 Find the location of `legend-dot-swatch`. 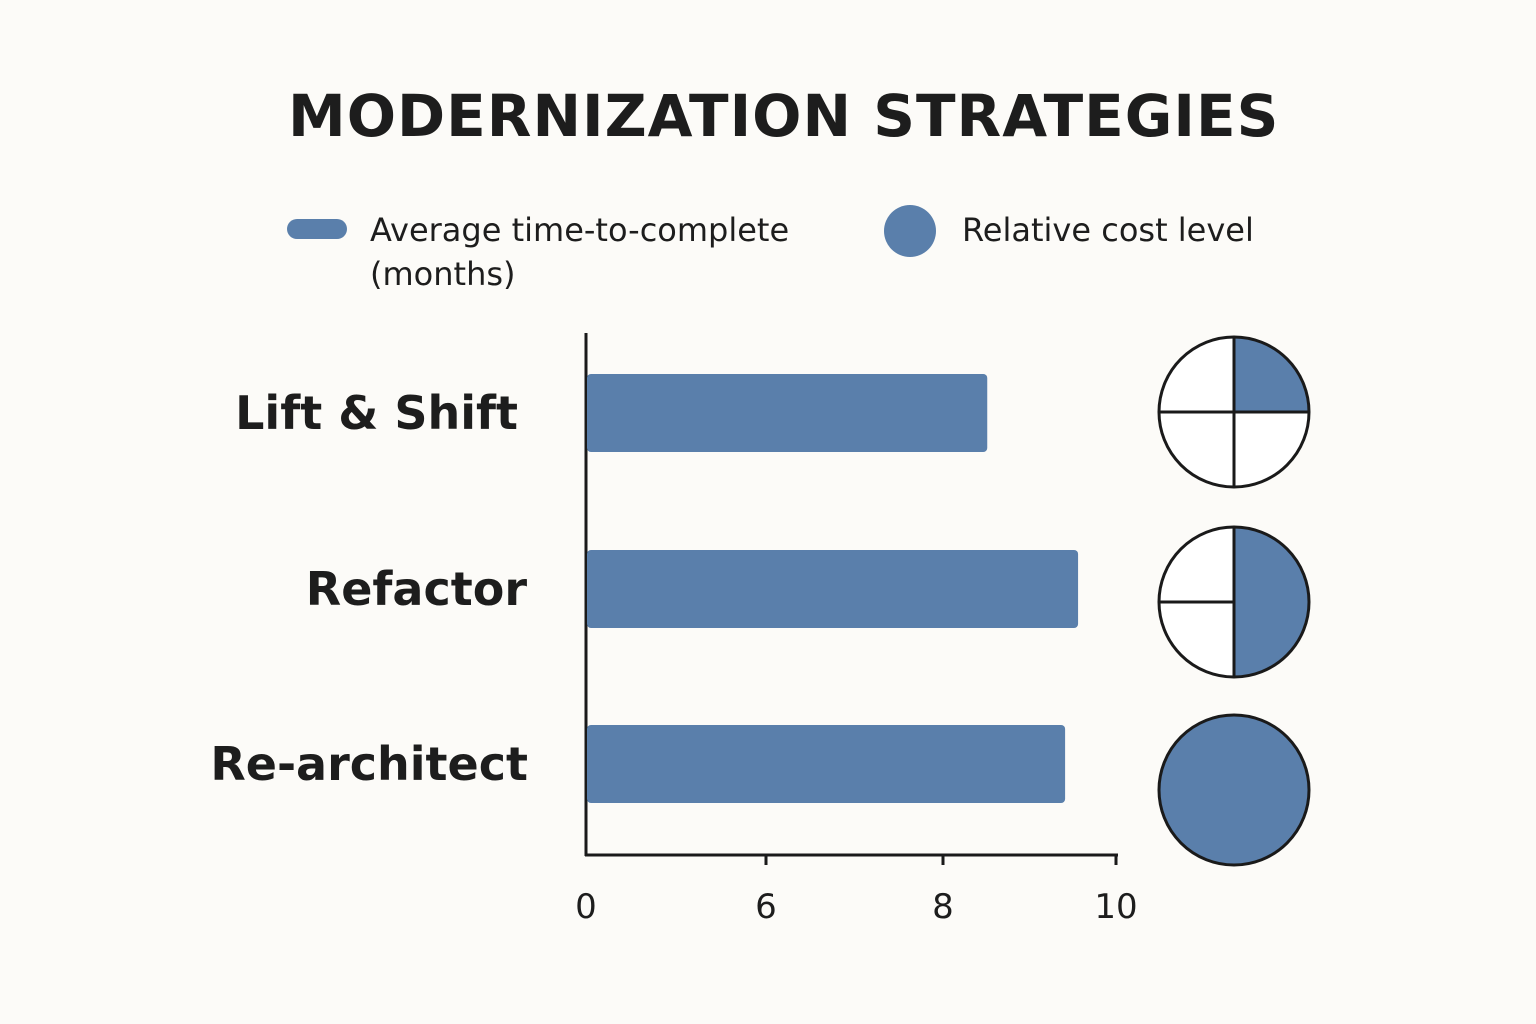

legend-dot-swatch is located at coordinates (910, 231).